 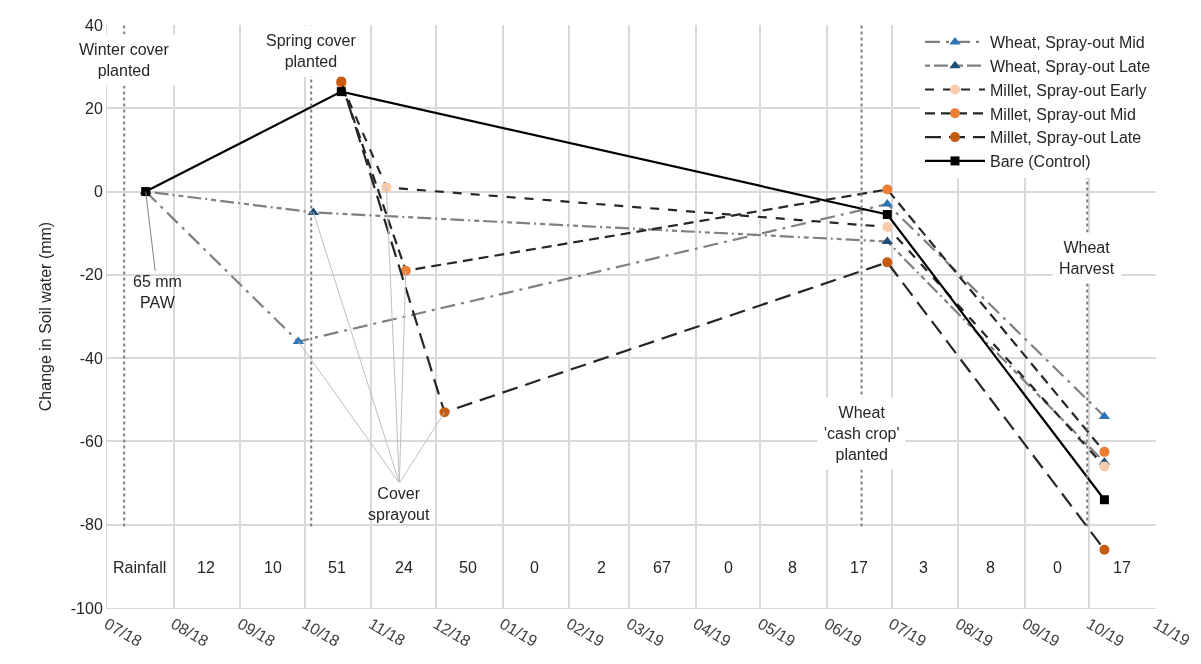 What do you see at coordinates (452, 632) in the screenshot?
I see `x-tick-label: 12/18` at bounding box center [452, 632].